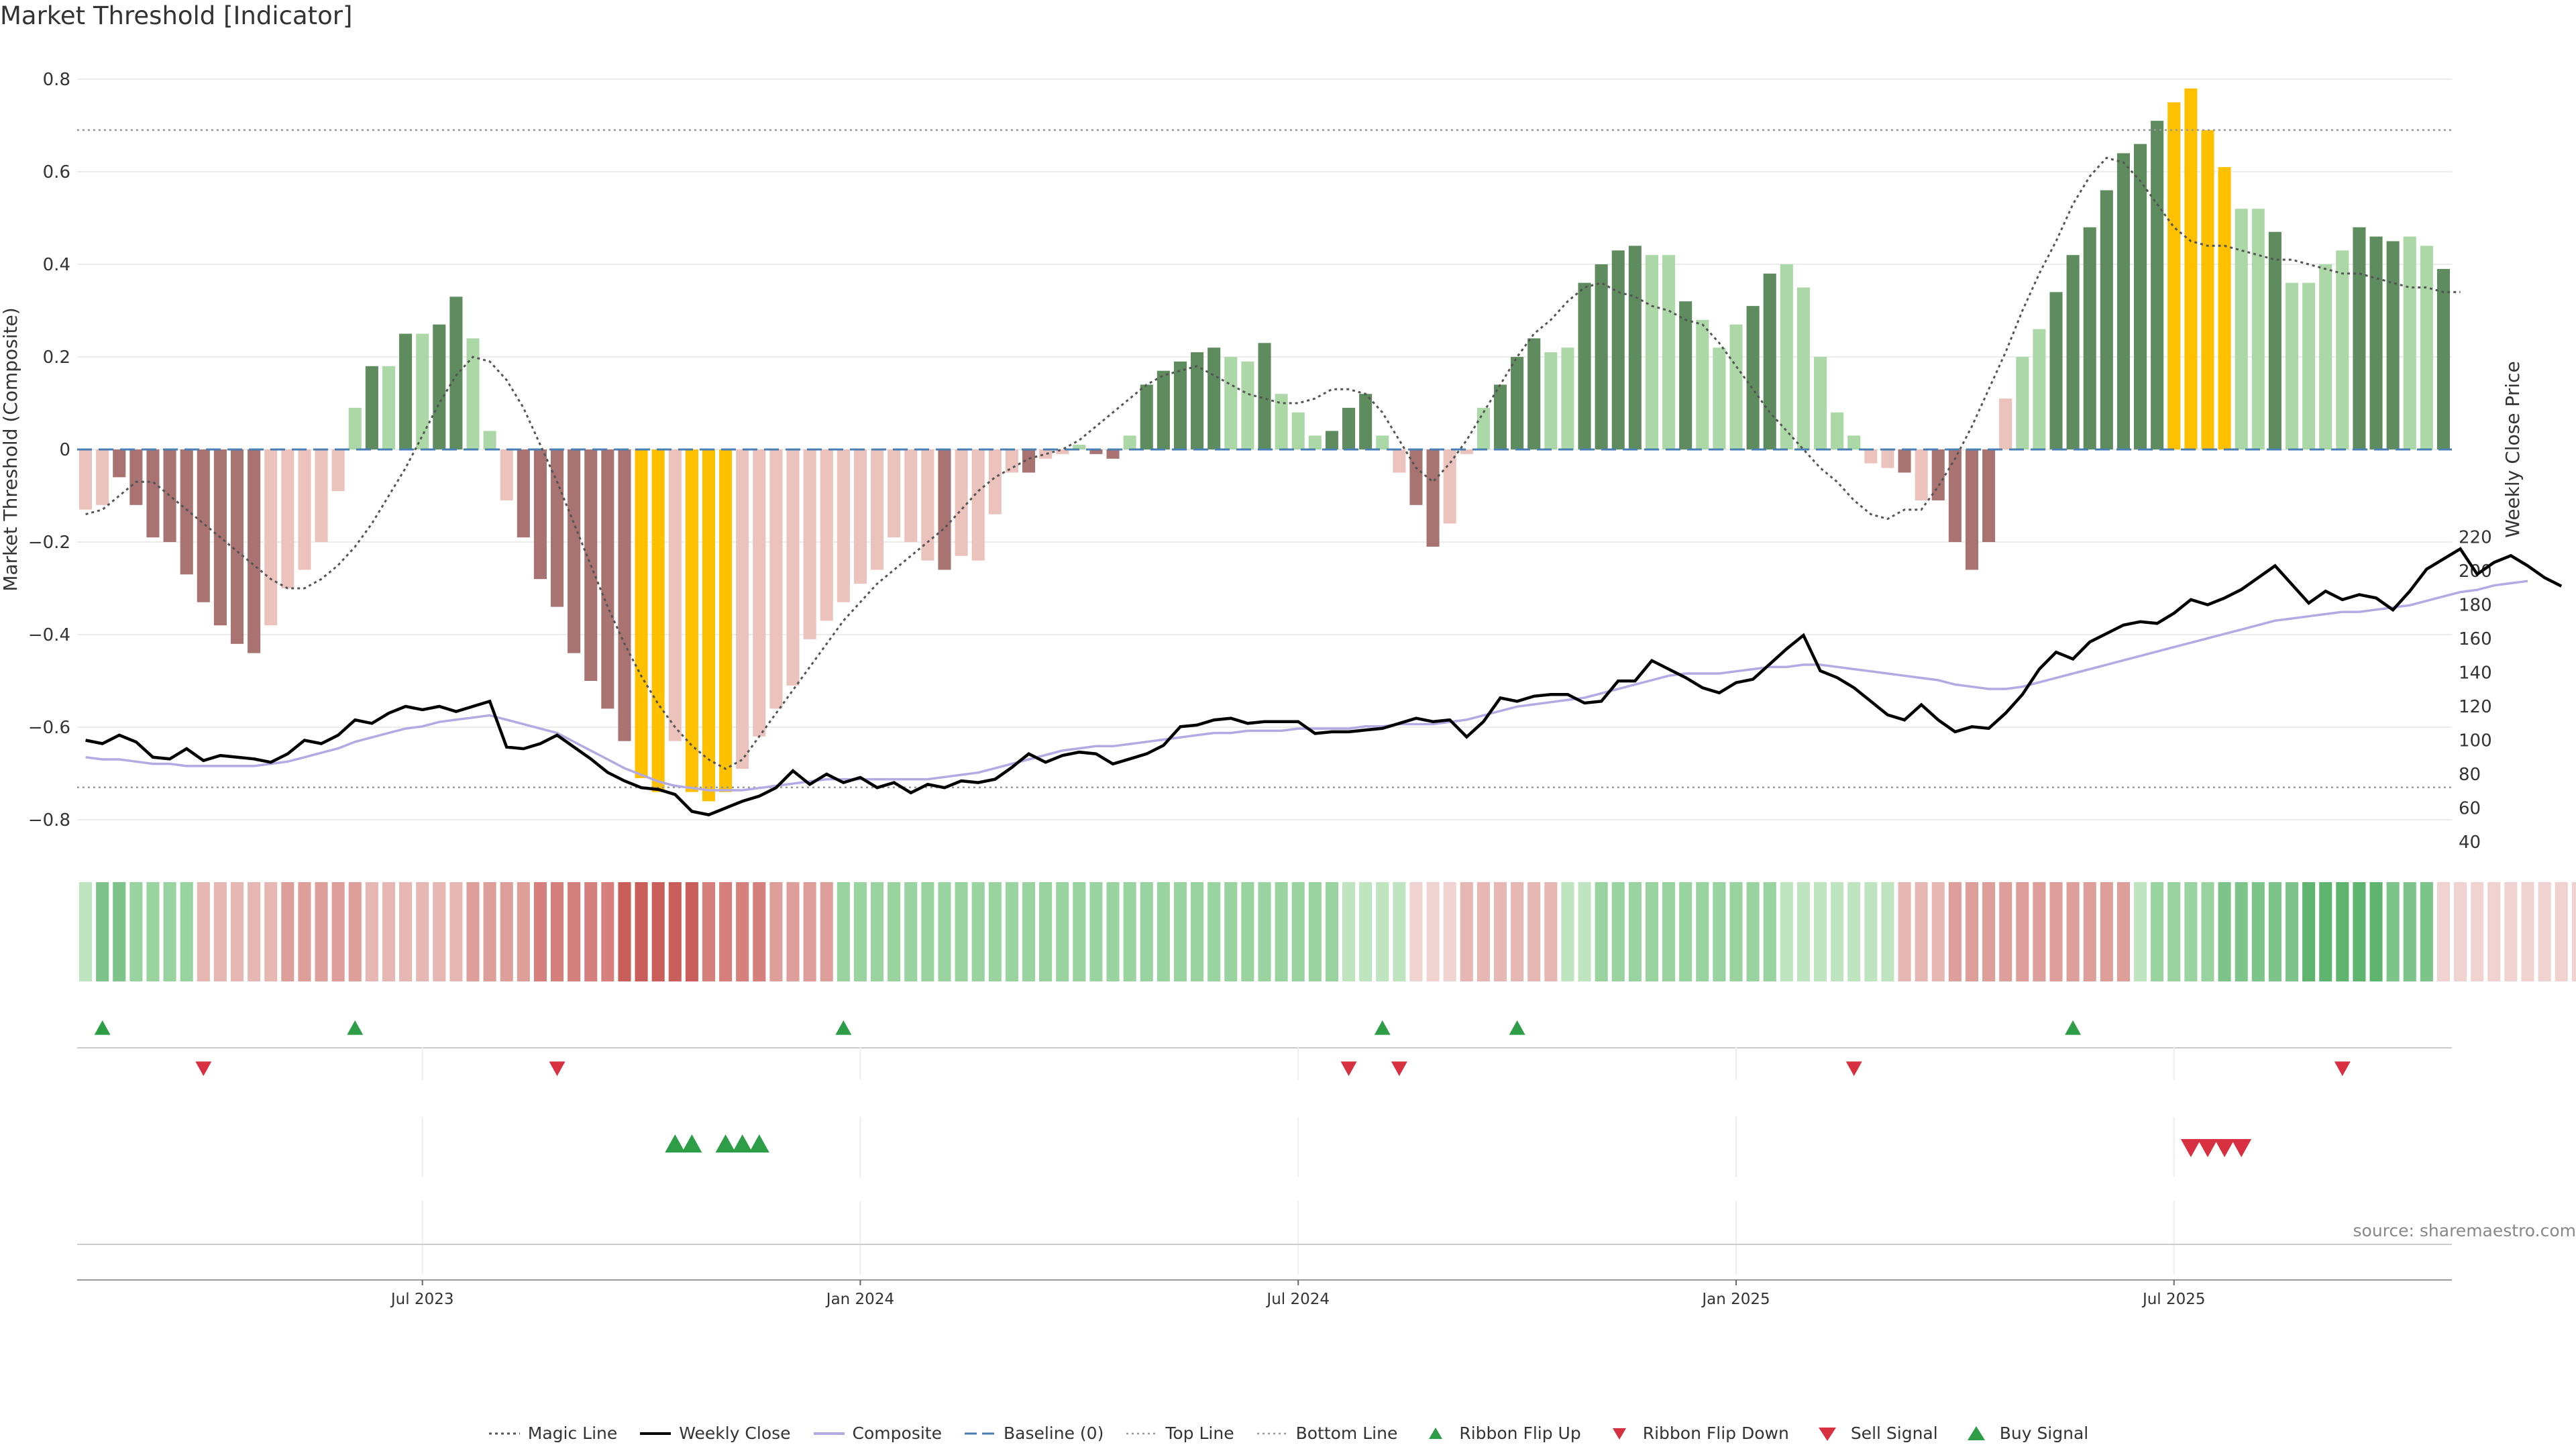 The height and width of the screenshot is (1449, 2576). I want to click on x-tick-label: Jul 2023, so click(422, 1299).